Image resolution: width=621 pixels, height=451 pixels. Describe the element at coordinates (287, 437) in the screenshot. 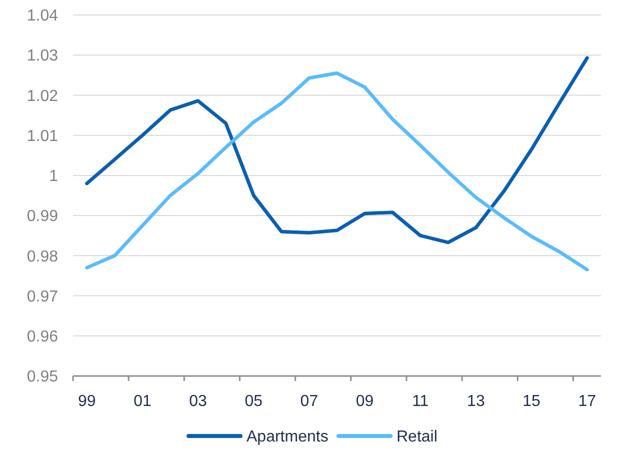

I see `legend-label: Apartments` at that location.